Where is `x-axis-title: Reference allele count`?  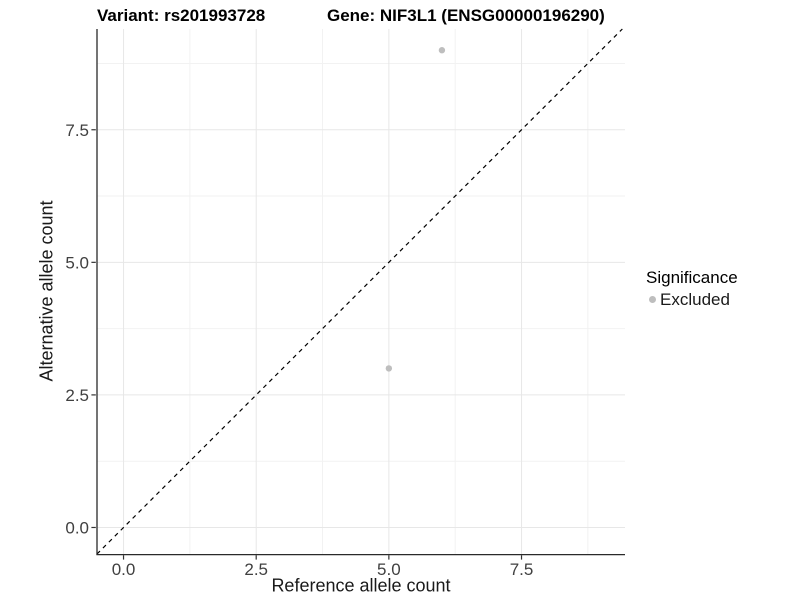
x-axis-title: Reference allele count is located at coordinates (361, 585).